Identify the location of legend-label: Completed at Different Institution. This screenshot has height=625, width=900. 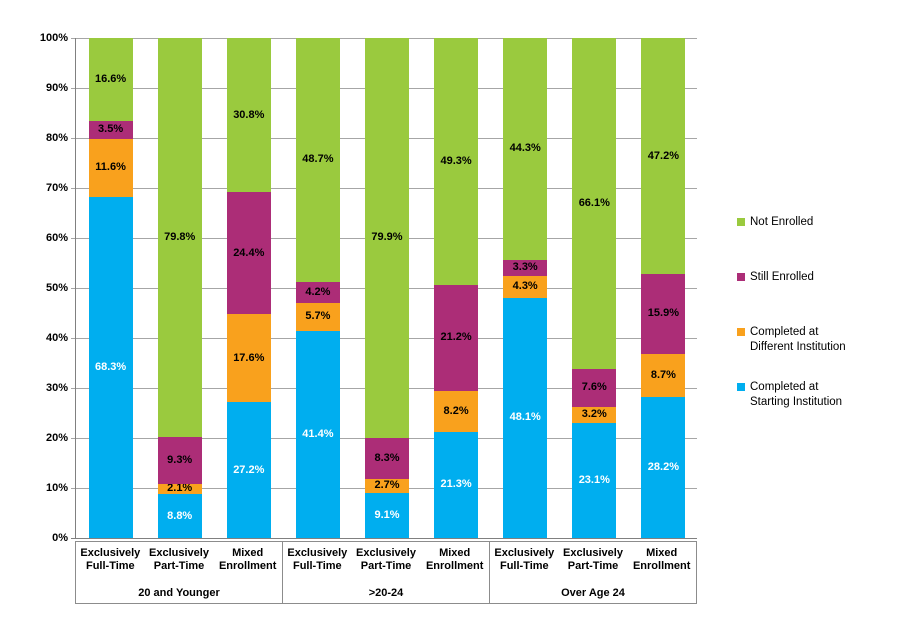
(798, 340).